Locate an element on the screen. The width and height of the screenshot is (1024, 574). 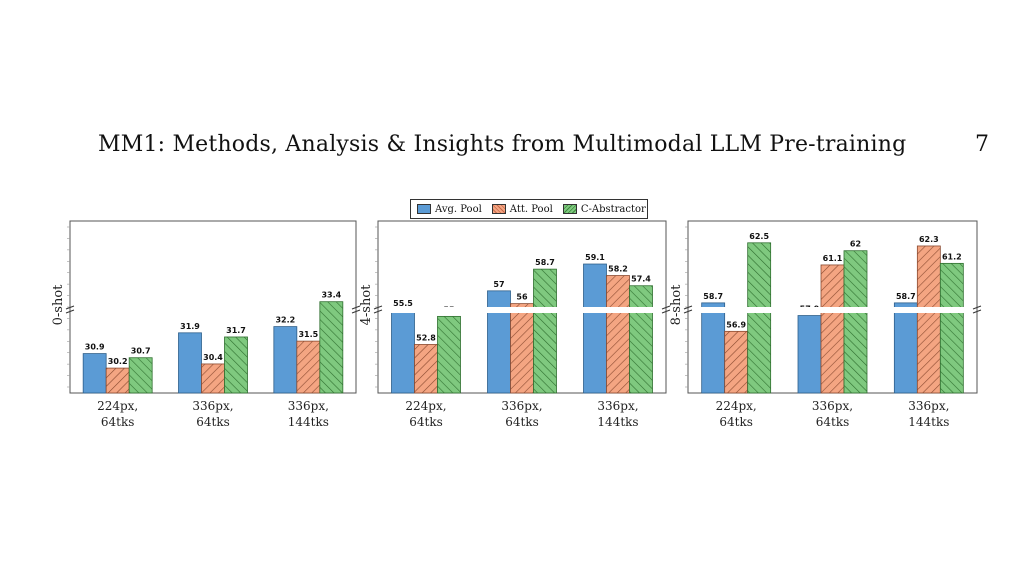
bar-value-label: 56.9 is located at coordinates (736, 324).